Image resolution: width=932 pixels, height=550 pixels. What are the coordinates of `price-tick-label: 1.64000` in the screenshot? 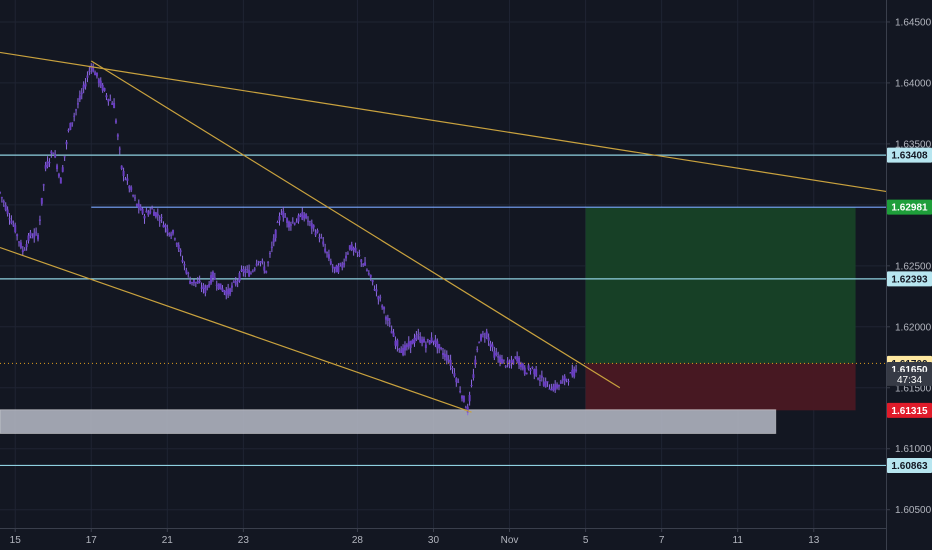 It's located at (913, 83).